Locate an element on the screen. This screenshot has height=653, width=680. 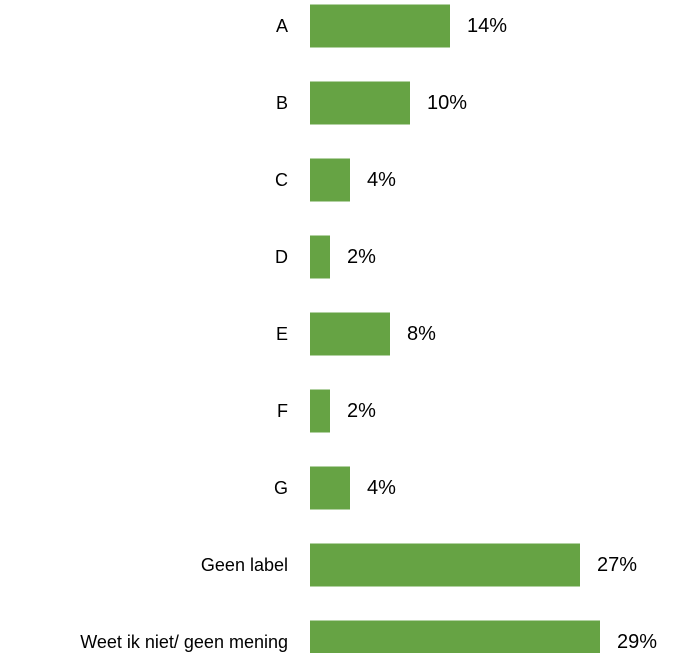
category-label-4: E is located at coordinates (282, 334).